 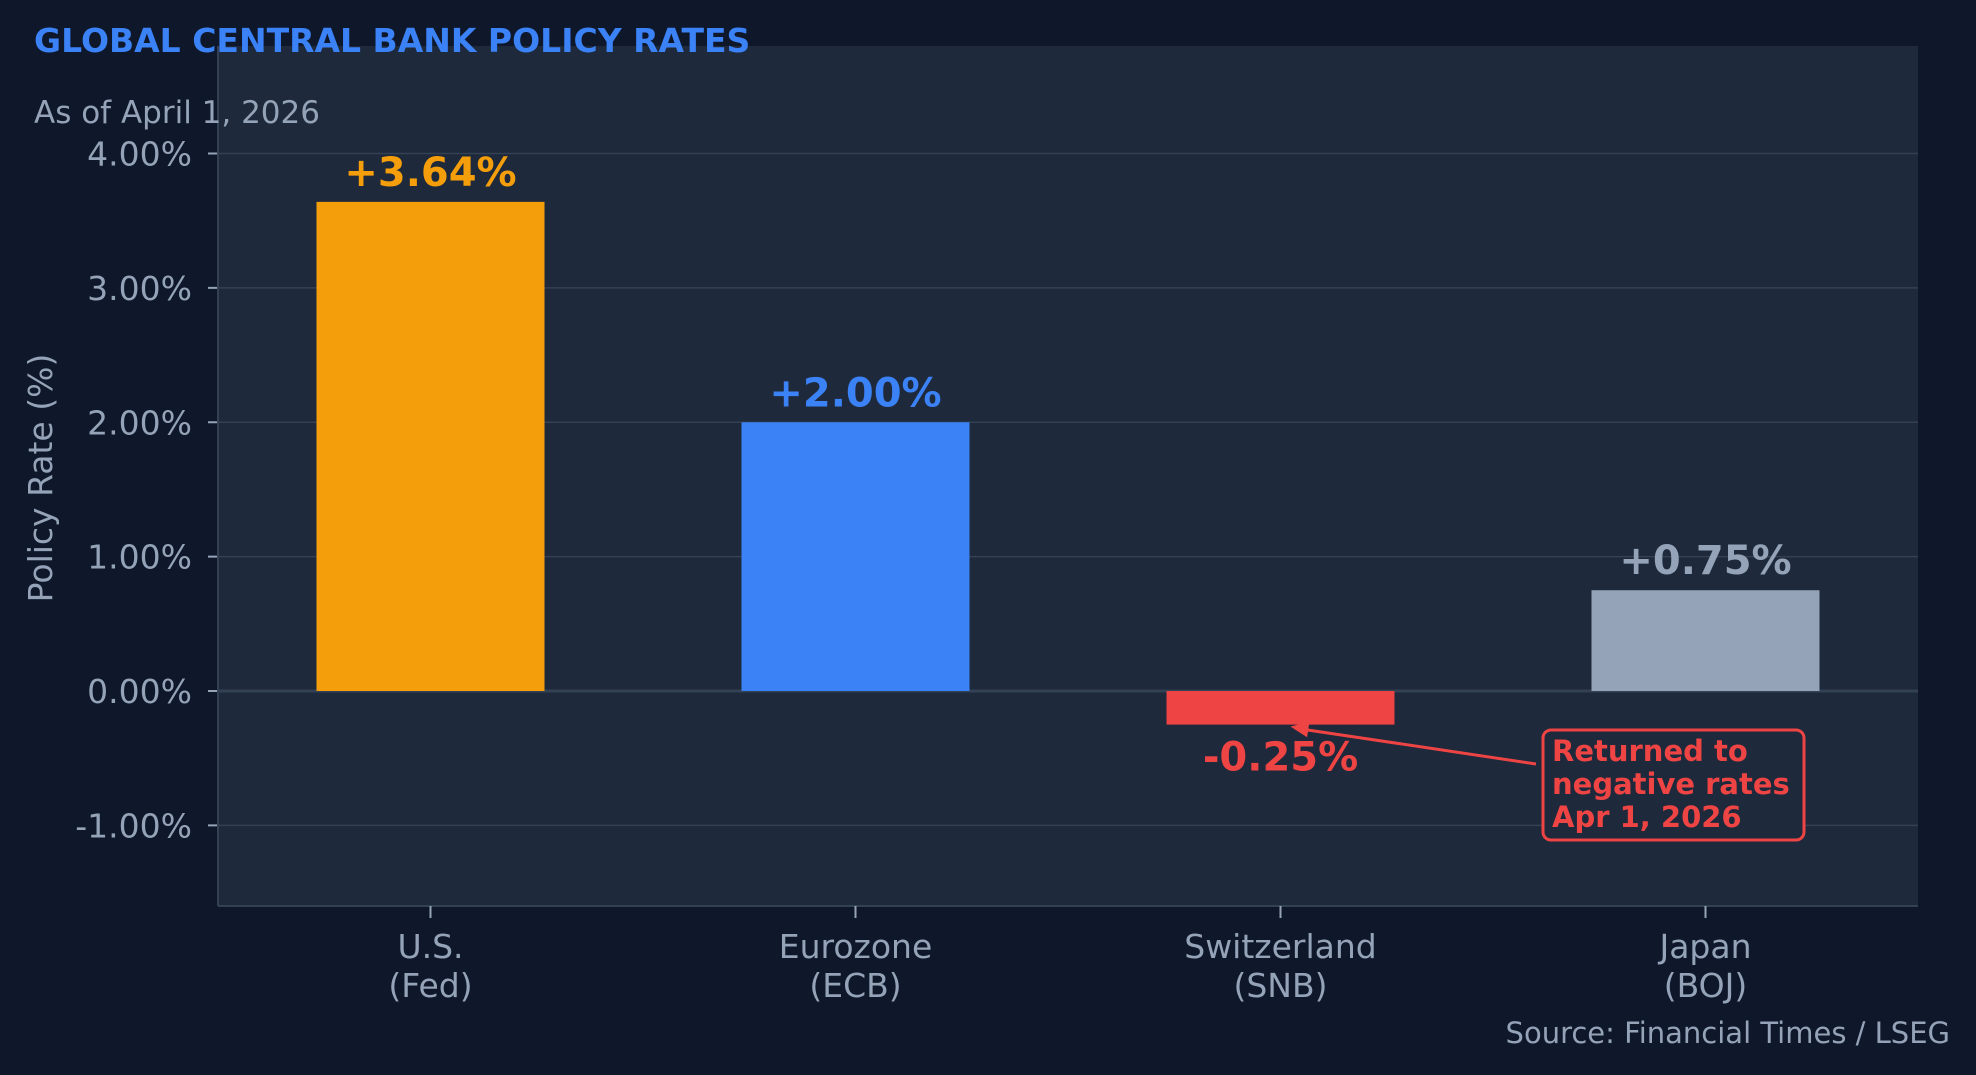 I want to click on y-tick-label: 3.00%, so click(x=139, y=288).